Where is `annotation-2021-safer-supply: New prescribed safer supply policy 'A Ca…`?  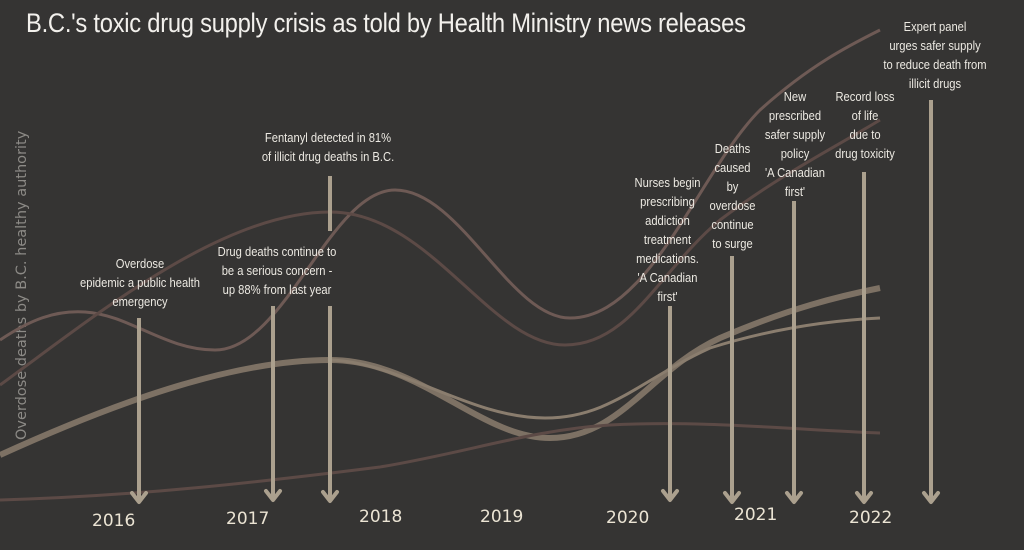
annotation-2021-safer-supply: New prescribed safer supply policy 'A Ca… is located at coordinates (795, 144).